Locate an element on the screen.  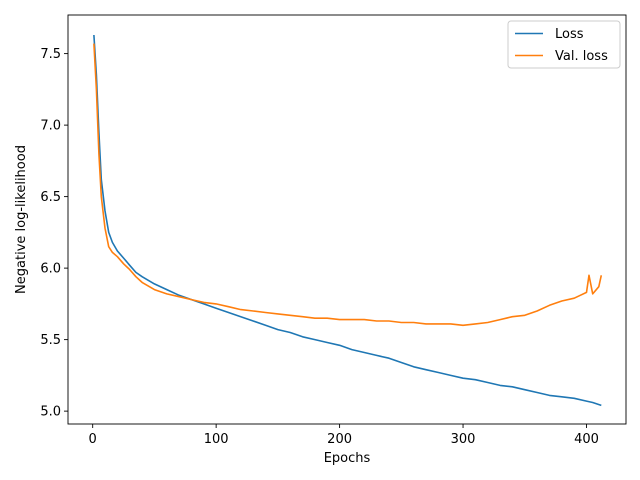
y-axis-label: Negative log-likelihood is located at coordinates (21, 219).